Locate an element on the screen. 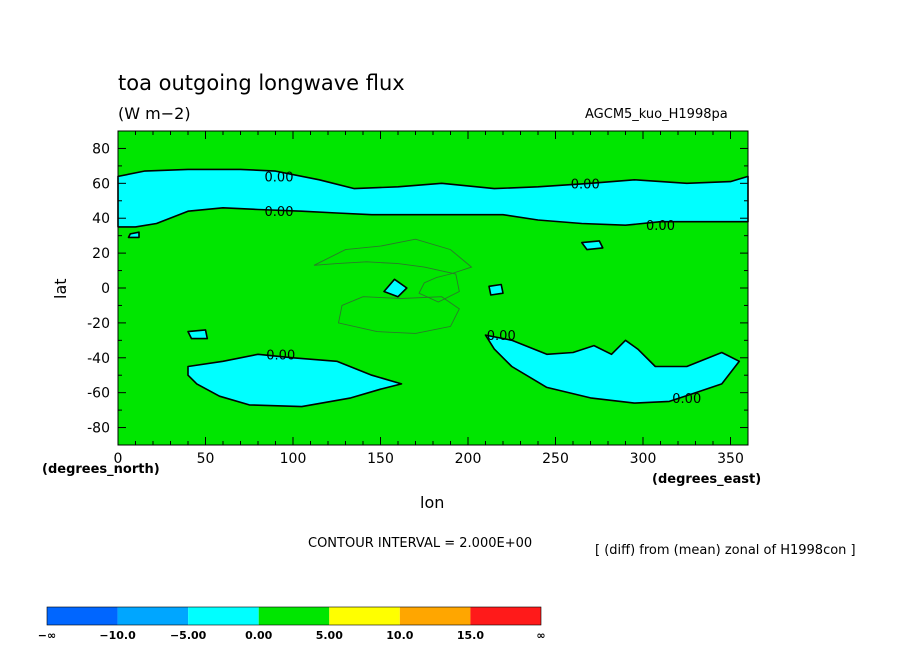  x-axis-label: lon is located at coordinates (432, 502).